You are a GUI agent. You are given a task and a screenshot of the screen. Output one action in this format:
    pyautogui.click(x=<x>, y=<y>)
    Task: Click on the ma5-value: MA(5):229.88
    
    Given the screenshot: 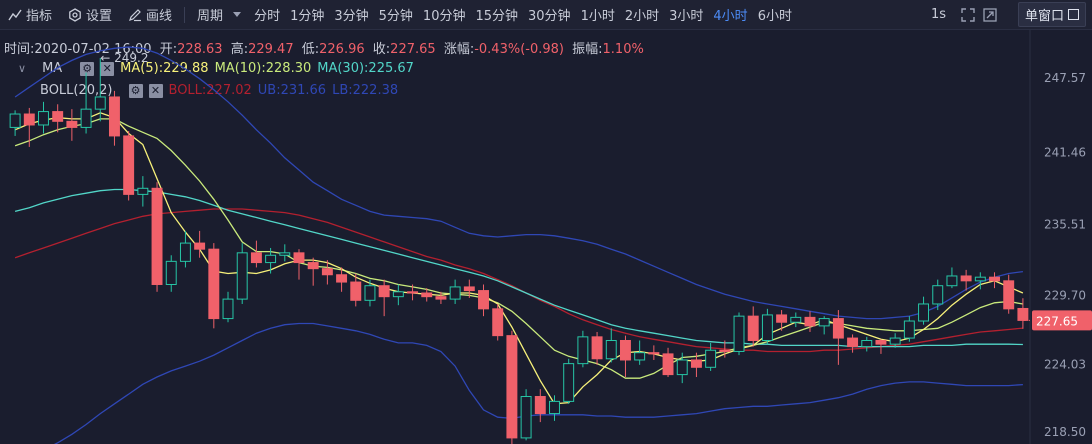 What is the action you would take?
    pyautogui.click(x=164, y=68)
    